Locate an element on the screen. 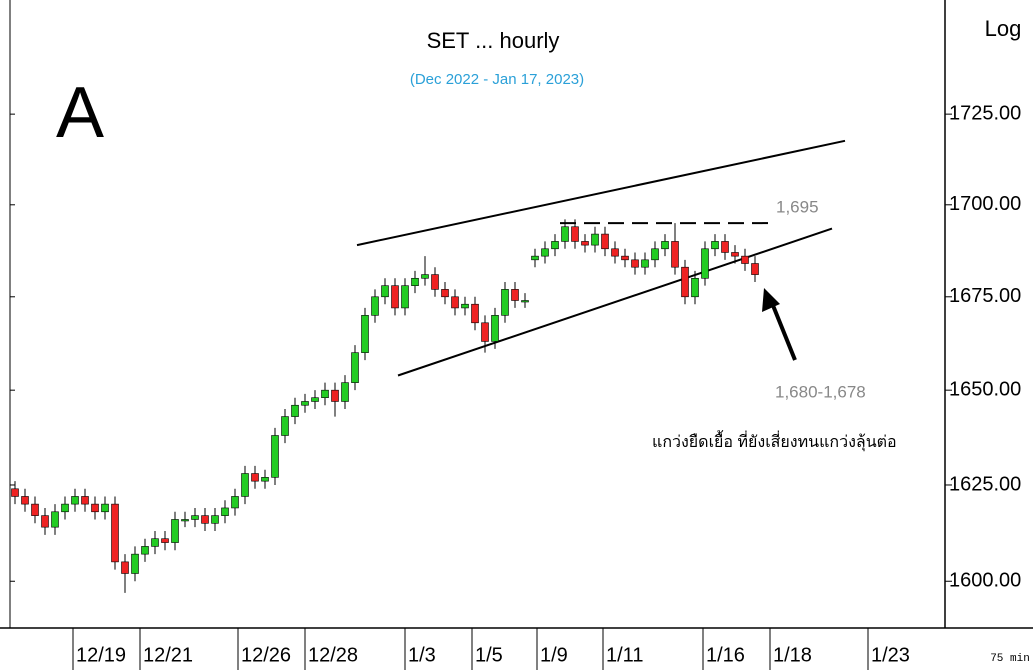 The height and width of the screenshot is (670, 1033). x-tick-label: 1/16 is located at coordinates (725, 655).